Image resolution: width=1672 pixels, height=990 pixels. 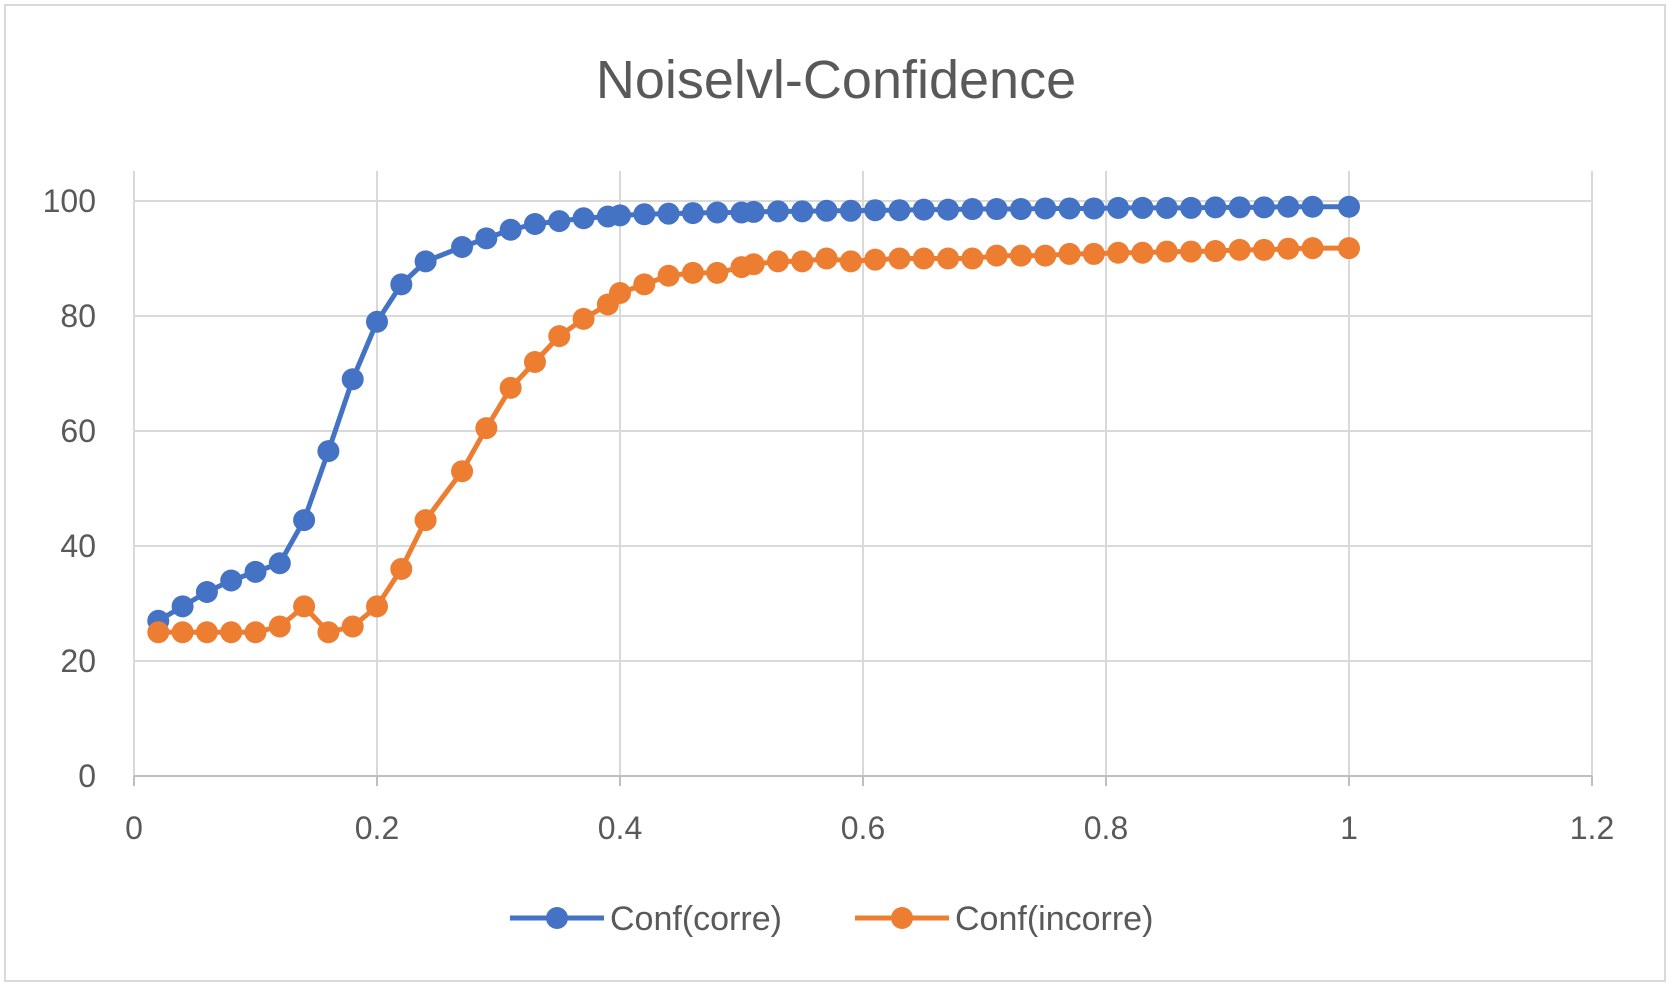 What do you see at coordinates (836, 80) in the screenshot?
I see `chart-title: Noiselvl-Confidence` at bounding box center [836, 80].